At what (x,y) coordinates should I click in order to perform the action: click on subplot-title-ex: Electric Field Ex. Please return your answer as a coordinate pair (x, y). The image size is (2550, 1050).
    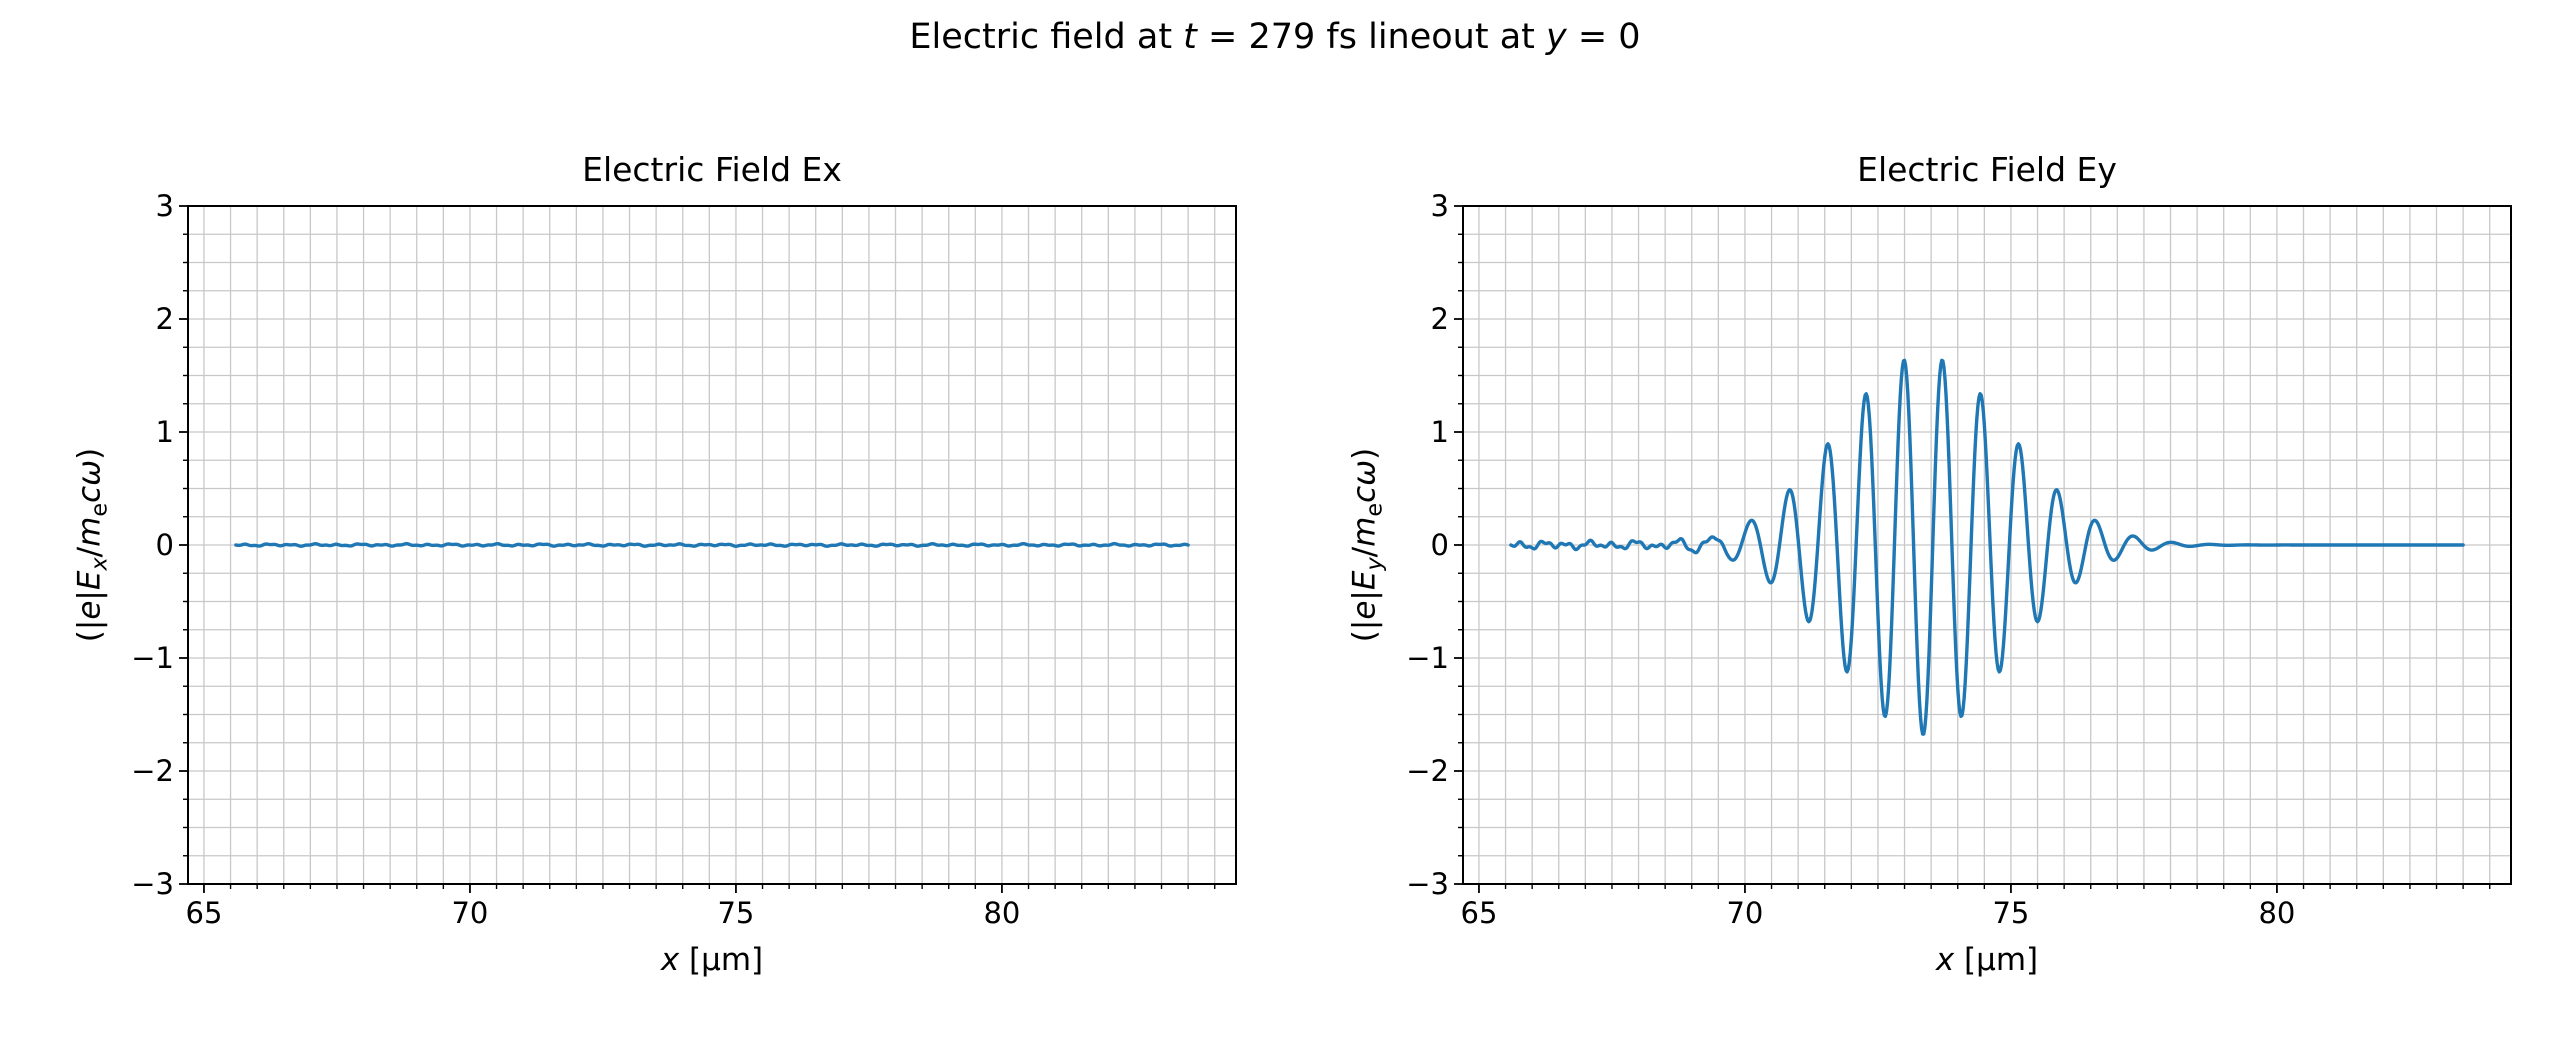
    Looking at the image, I should click on (712, 169).